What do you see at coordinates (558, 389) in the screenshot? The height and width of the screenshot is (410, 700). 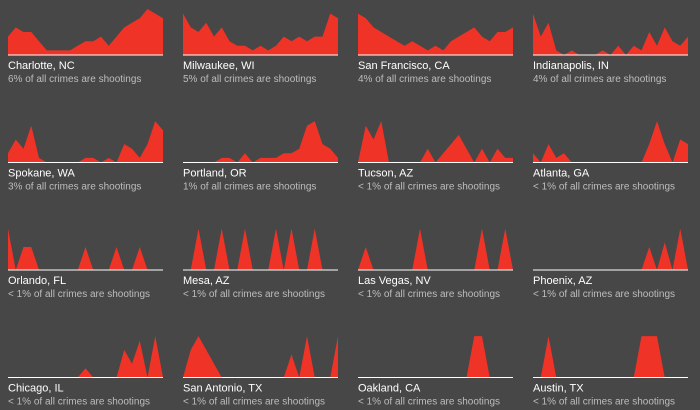 I see `city-title: Austin, TX` at bounding box center [558, 389].